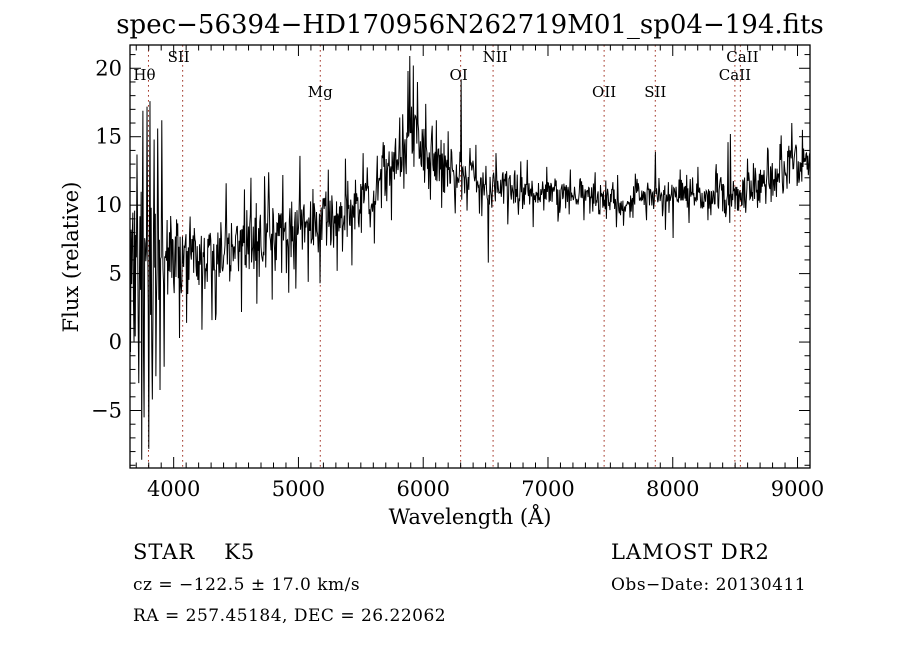 This screenshot has height=650, width=900. I want to click on y-tick-label: −5, so click(106, 411).